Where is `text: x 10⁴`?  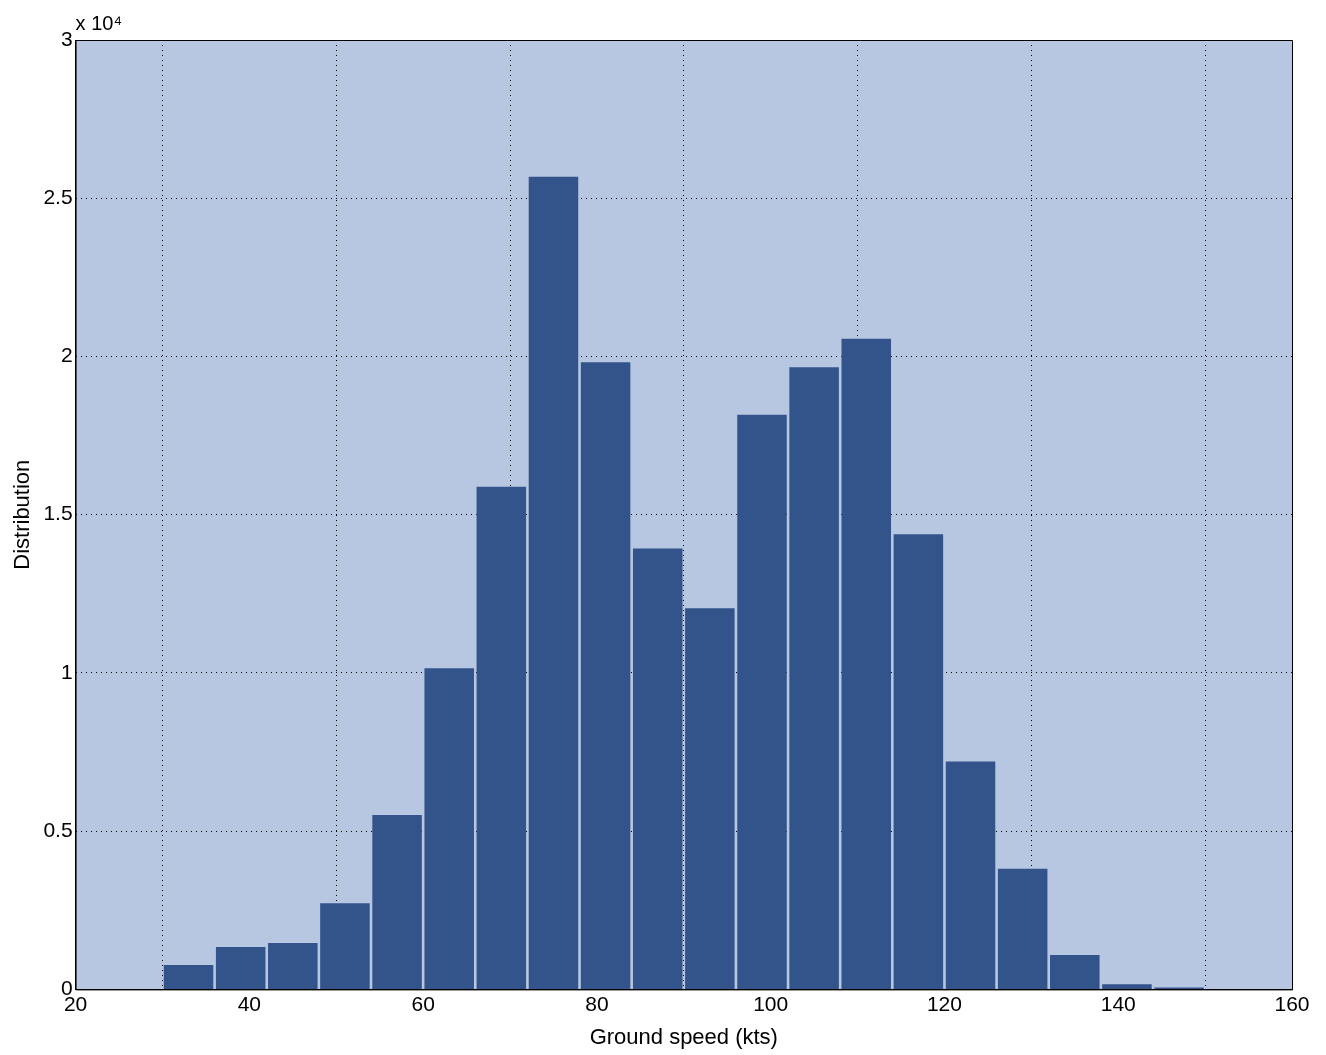
text: x 10⁴ is located at coordinates (98, 22).